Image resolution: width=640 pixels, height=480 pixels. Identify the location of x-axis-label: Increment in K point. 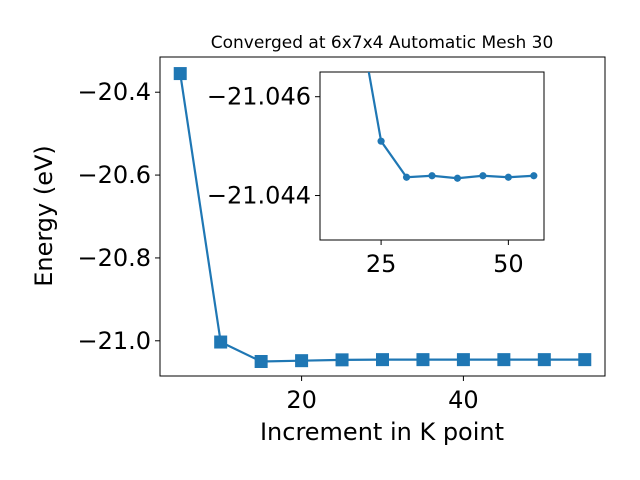
(382, 432).